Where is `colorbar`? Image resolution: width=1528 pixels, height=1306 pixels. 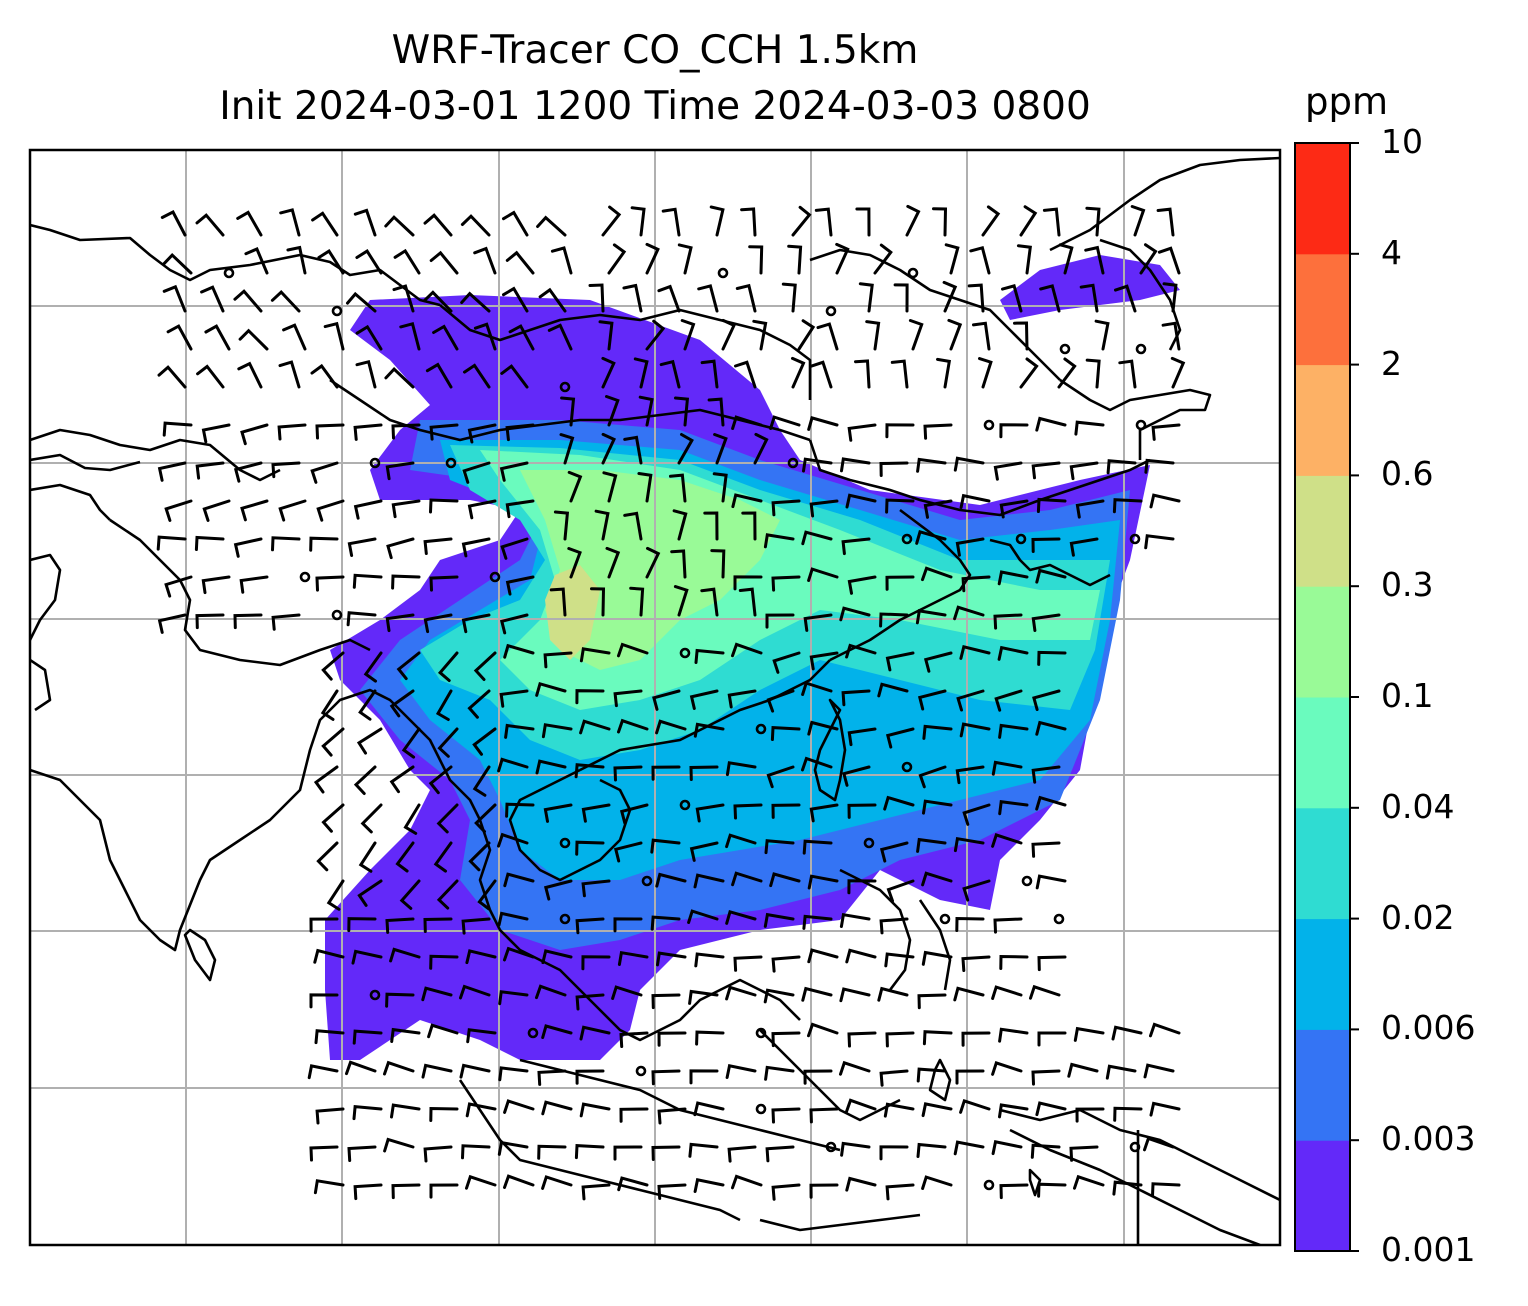 colorbar is located at coordinates (1326, 697).